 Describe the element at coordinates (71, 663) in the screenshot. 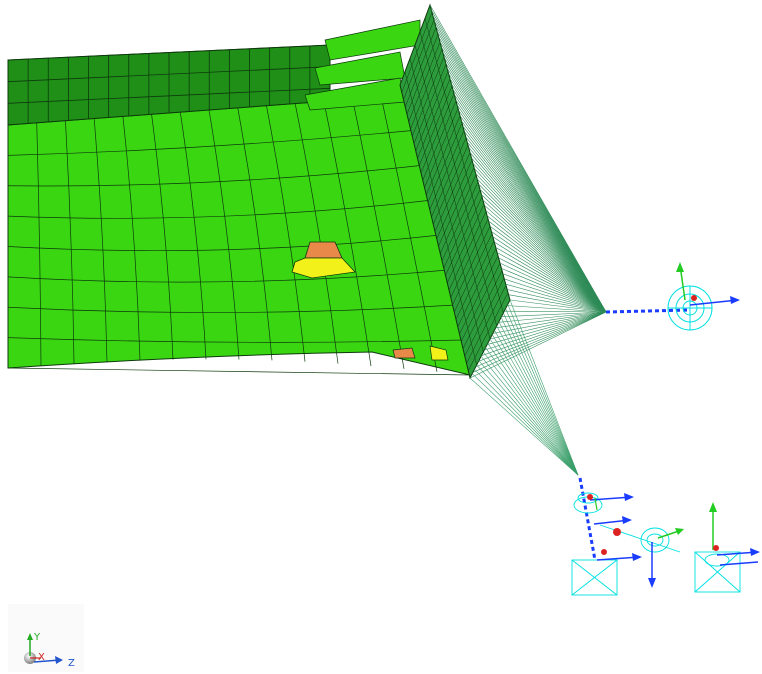

I see `triad-z-label: Z` at that location.